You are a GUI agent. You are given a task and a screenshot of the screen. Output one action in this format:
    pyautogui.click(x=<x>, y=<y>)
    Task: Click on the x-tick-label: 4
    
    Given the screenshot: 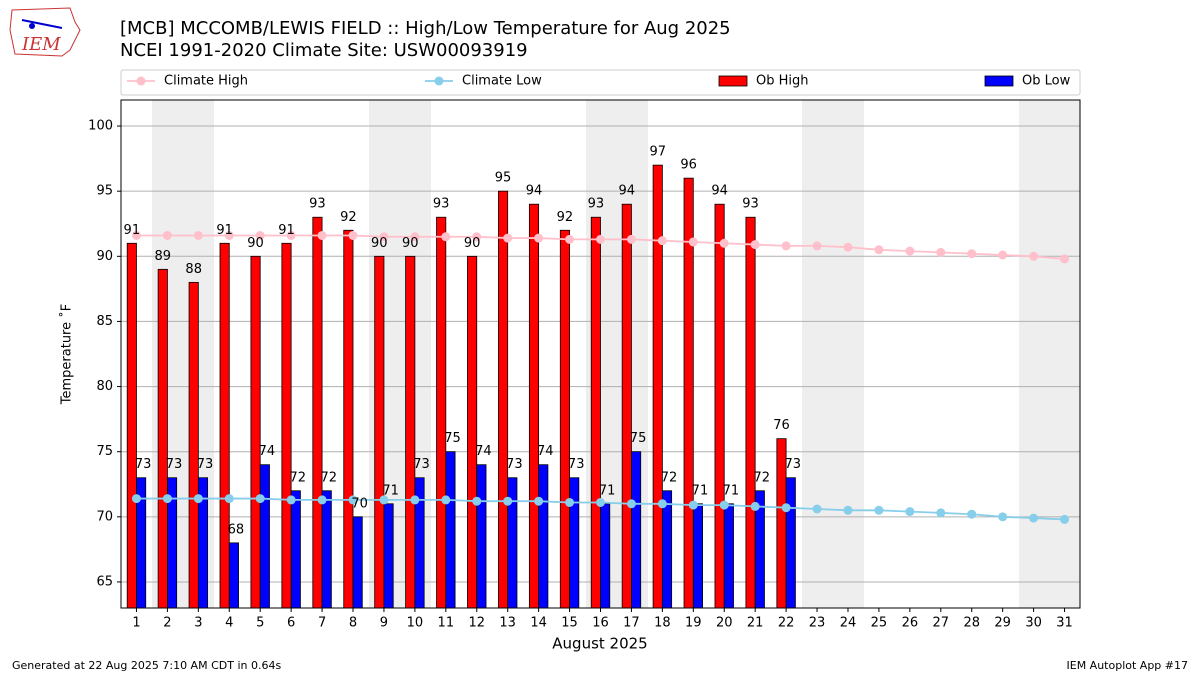 What is the action you would take?
    pyautogui.click(x=229, y=623)
    